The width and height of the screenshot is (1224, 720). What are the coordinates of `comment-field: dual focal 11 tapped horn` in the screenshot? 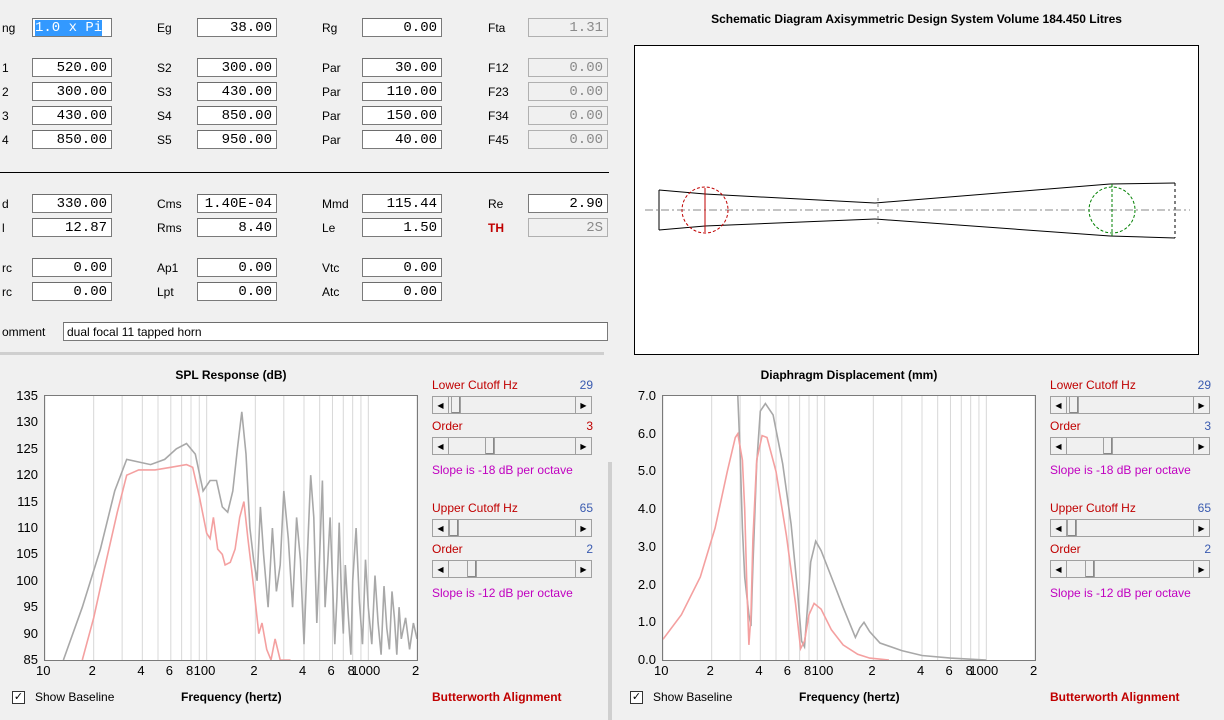 It's located at (335, 331).